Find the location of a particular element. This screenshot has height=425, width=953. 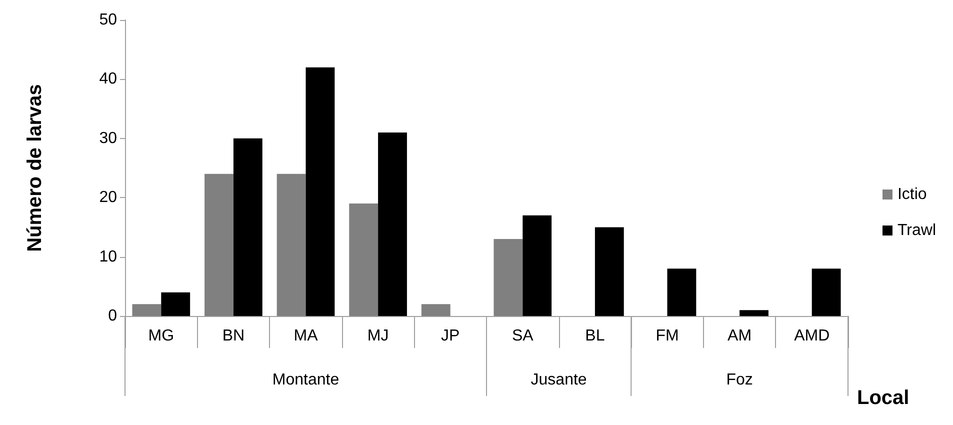

y-tick-label: 40 is located at coordinates (108, 79).